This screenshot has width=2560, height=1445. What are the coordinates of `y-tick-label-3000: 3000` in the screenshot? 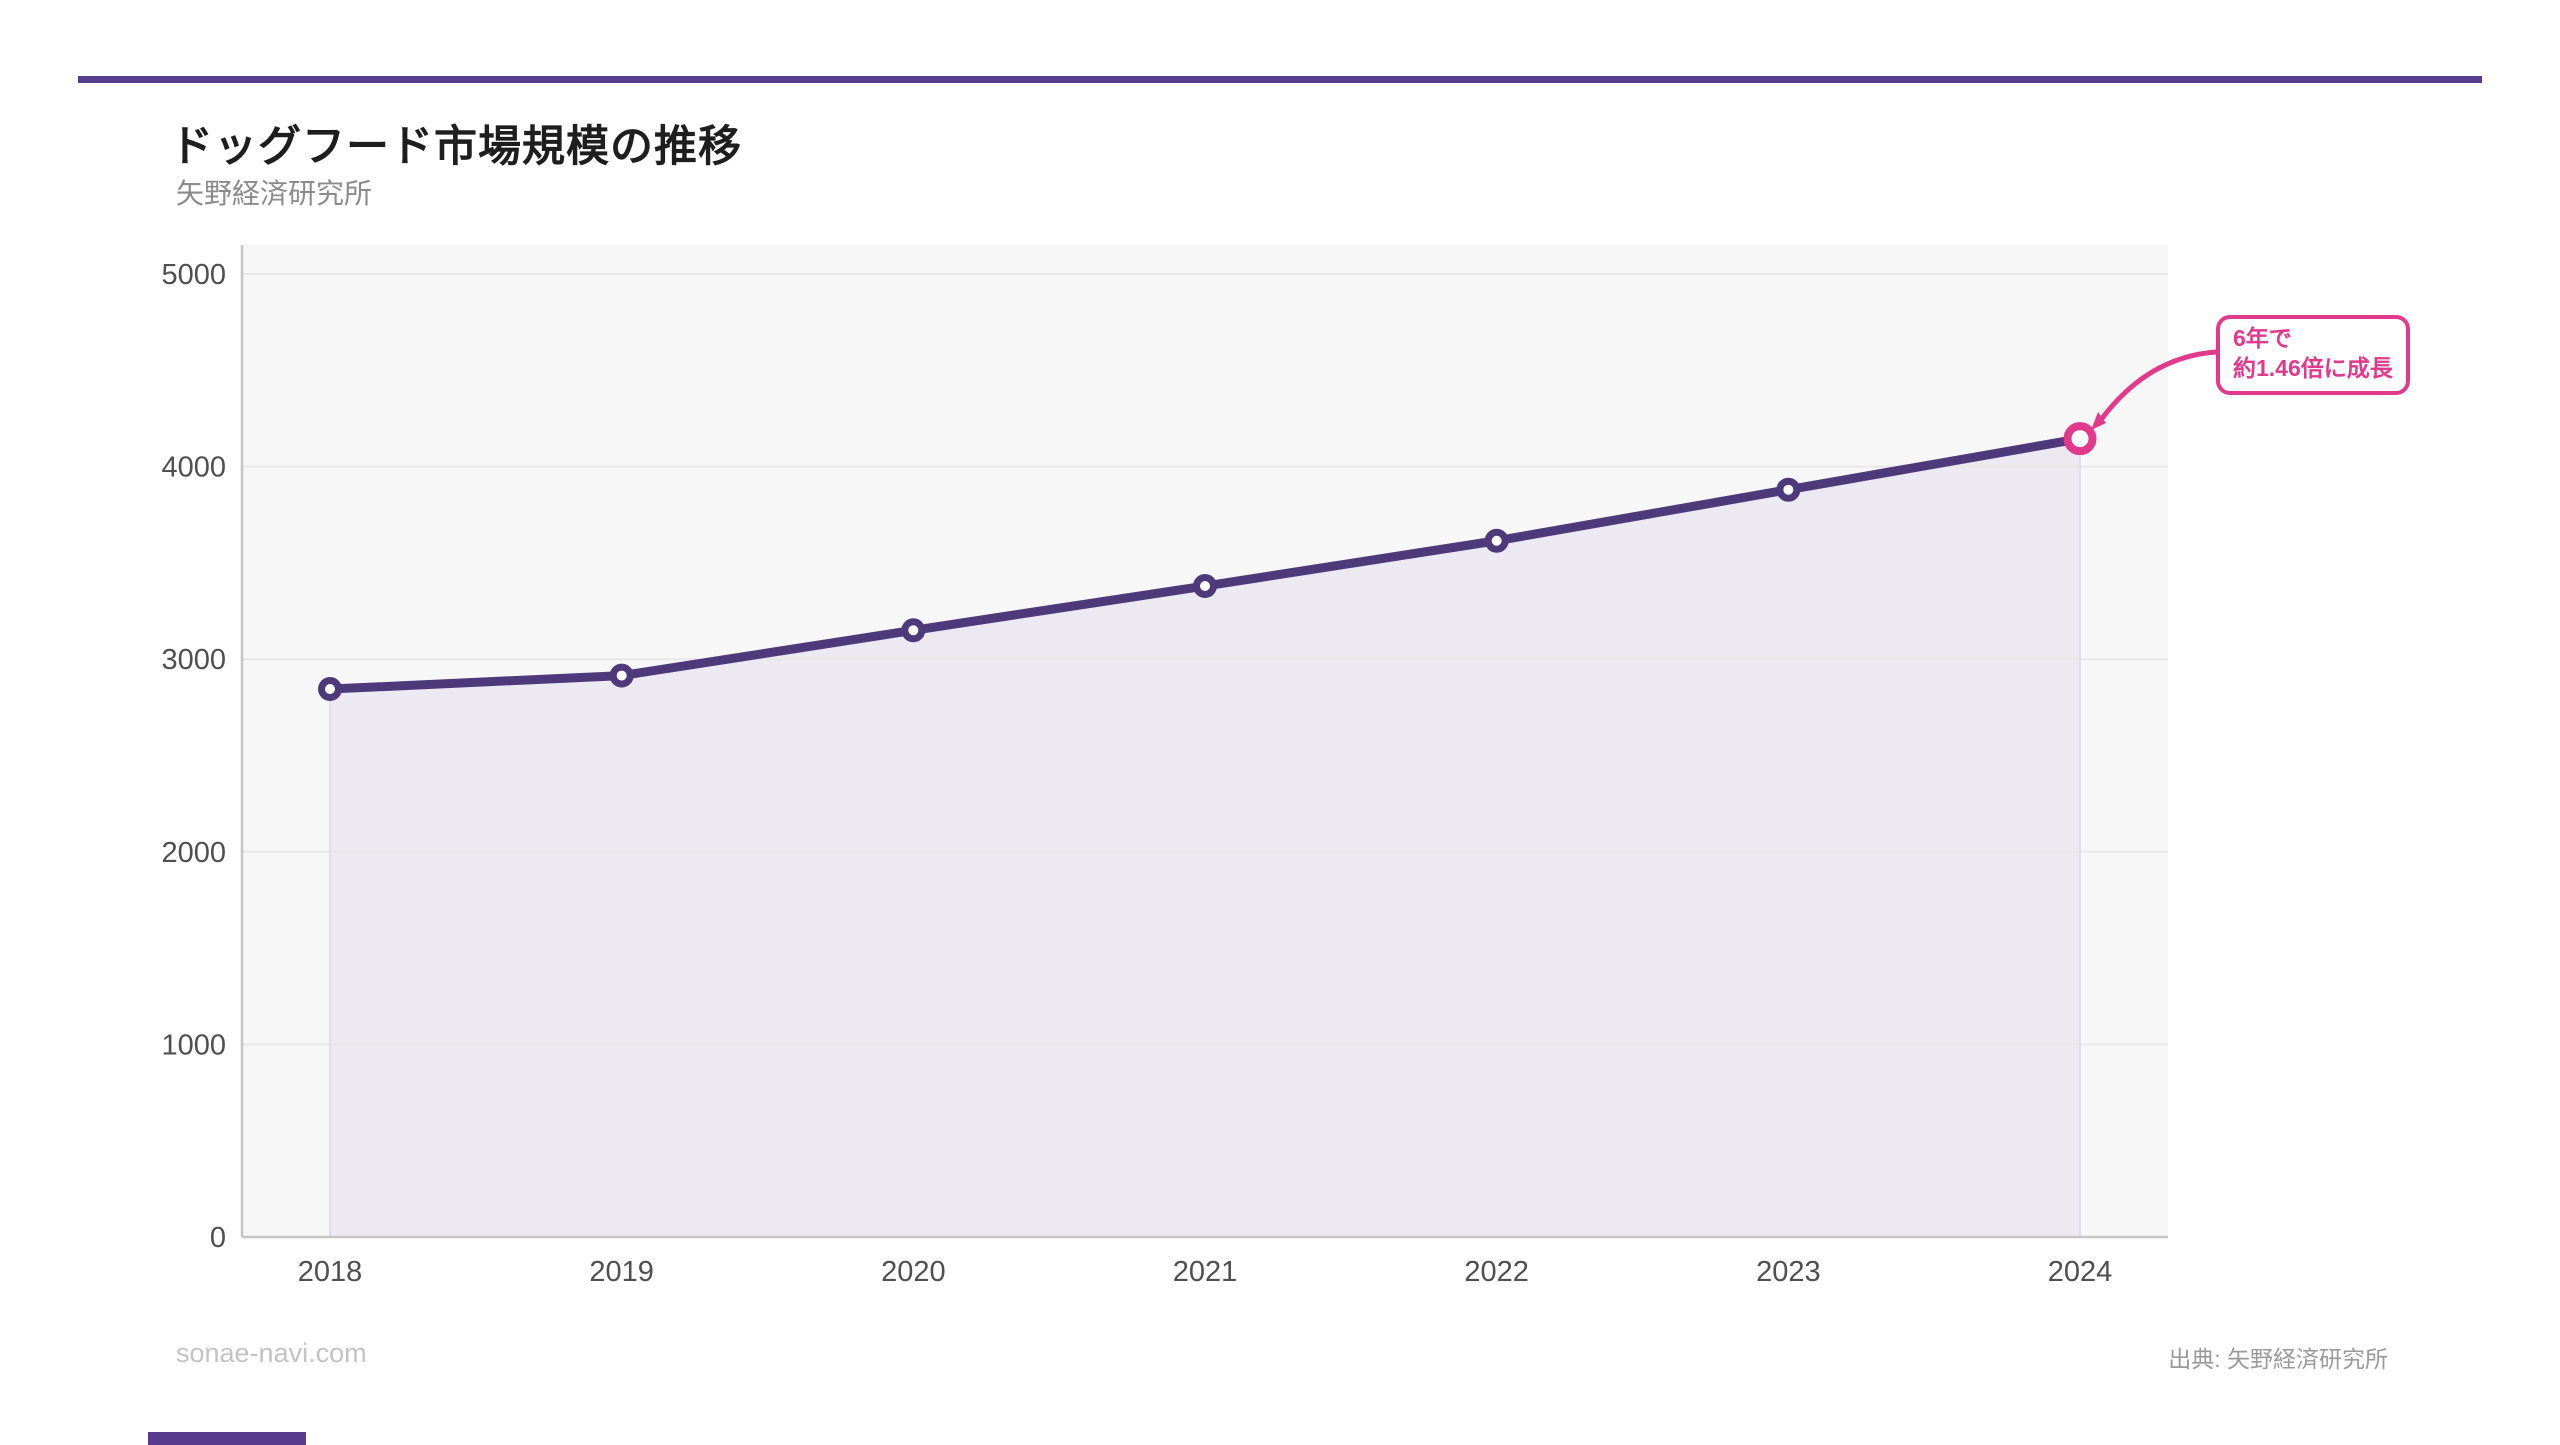 It's located at (193, 660).